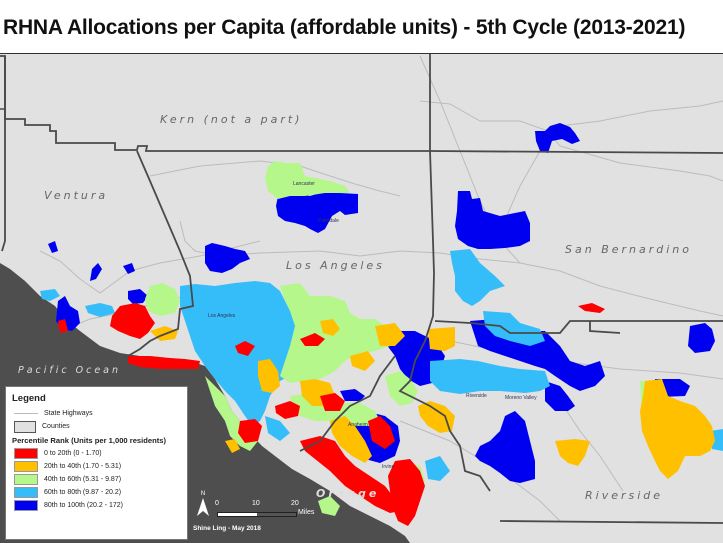  I want to click on swatch-orange-icon, so click(26, 466).